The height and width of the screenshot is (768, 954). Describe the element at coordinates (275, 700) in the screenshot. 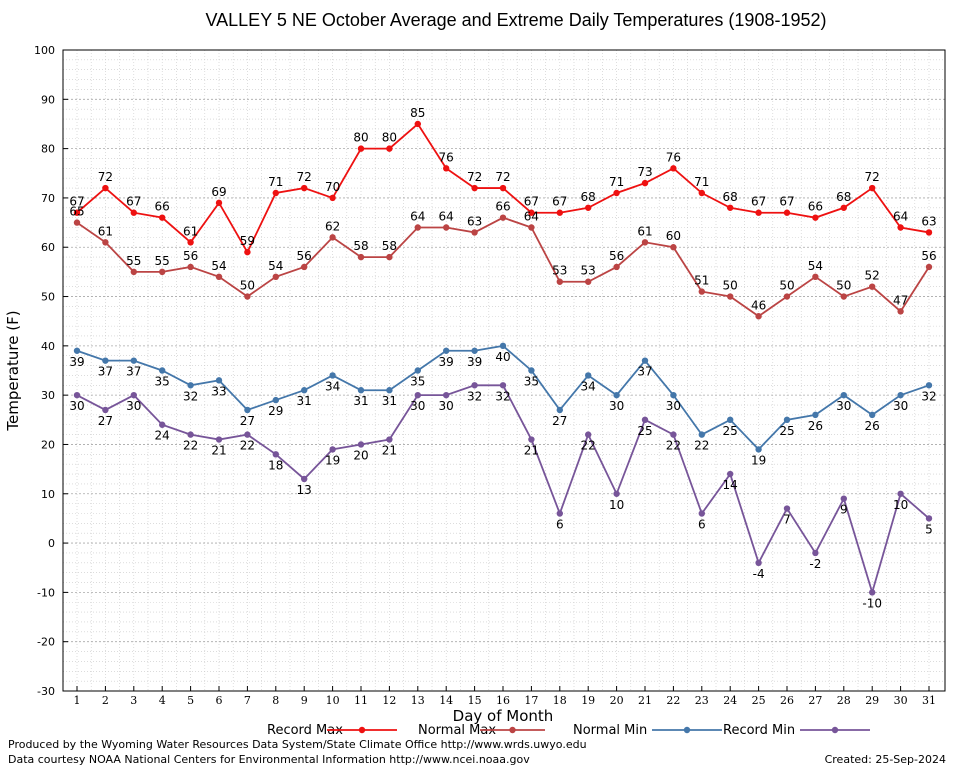

I see `x-tick-label: 8` at that location.